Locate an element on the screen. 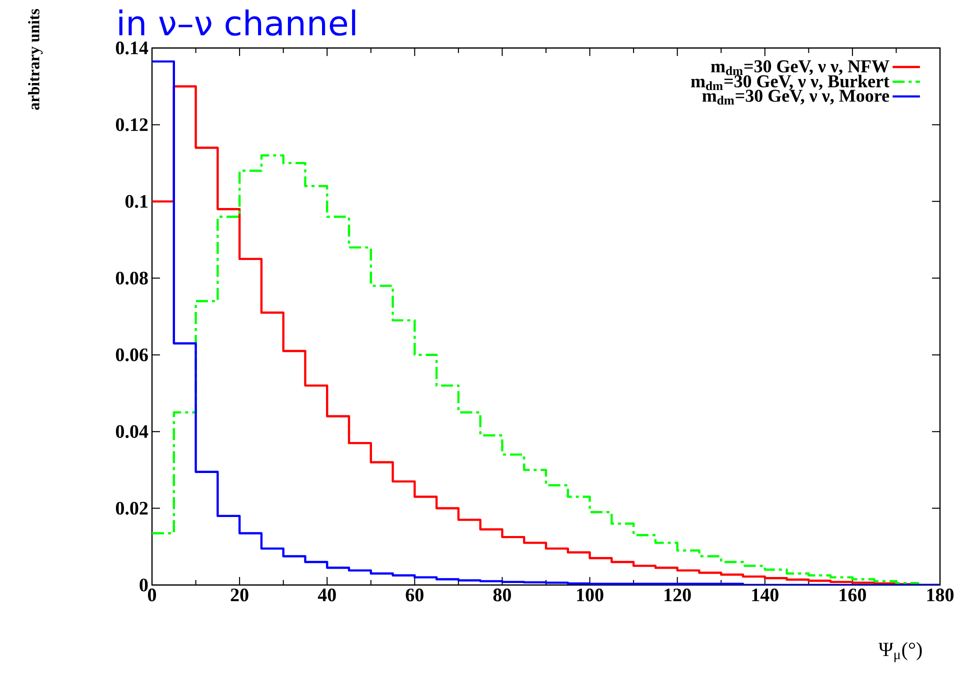 The image size is (971, 673). y-tick-label: 0.14 is located at coordinates (132, 48).